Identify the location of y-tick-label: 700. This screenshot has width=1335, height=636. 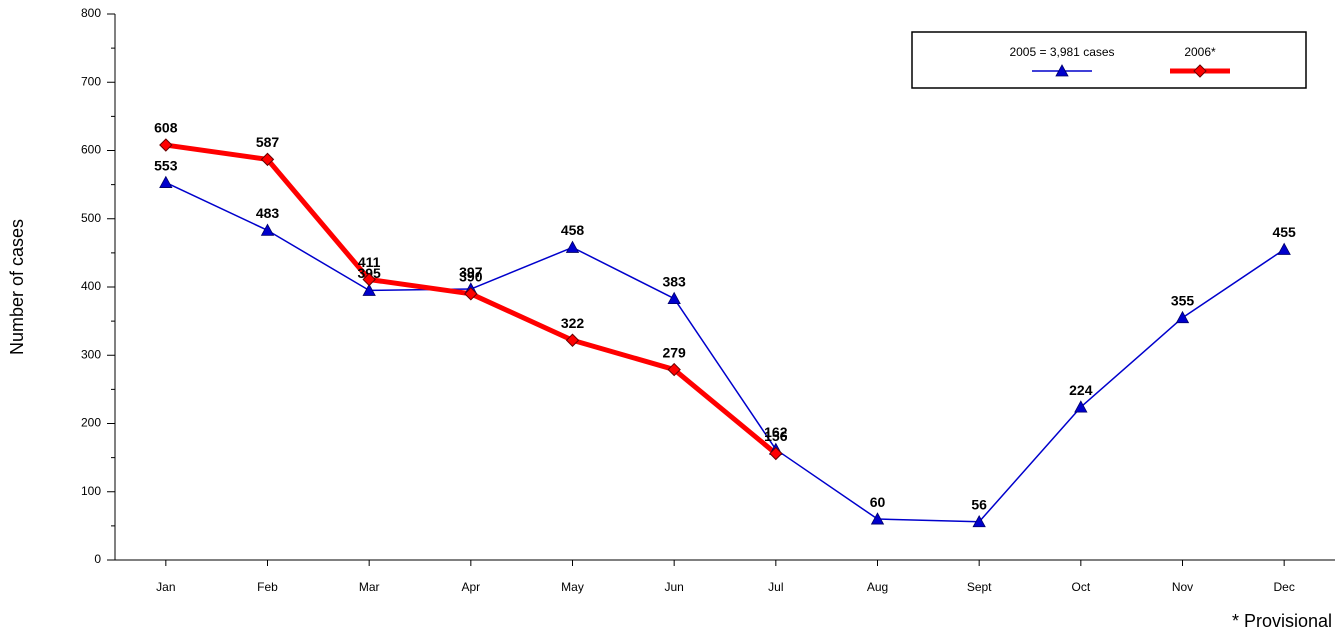
(91, 81).